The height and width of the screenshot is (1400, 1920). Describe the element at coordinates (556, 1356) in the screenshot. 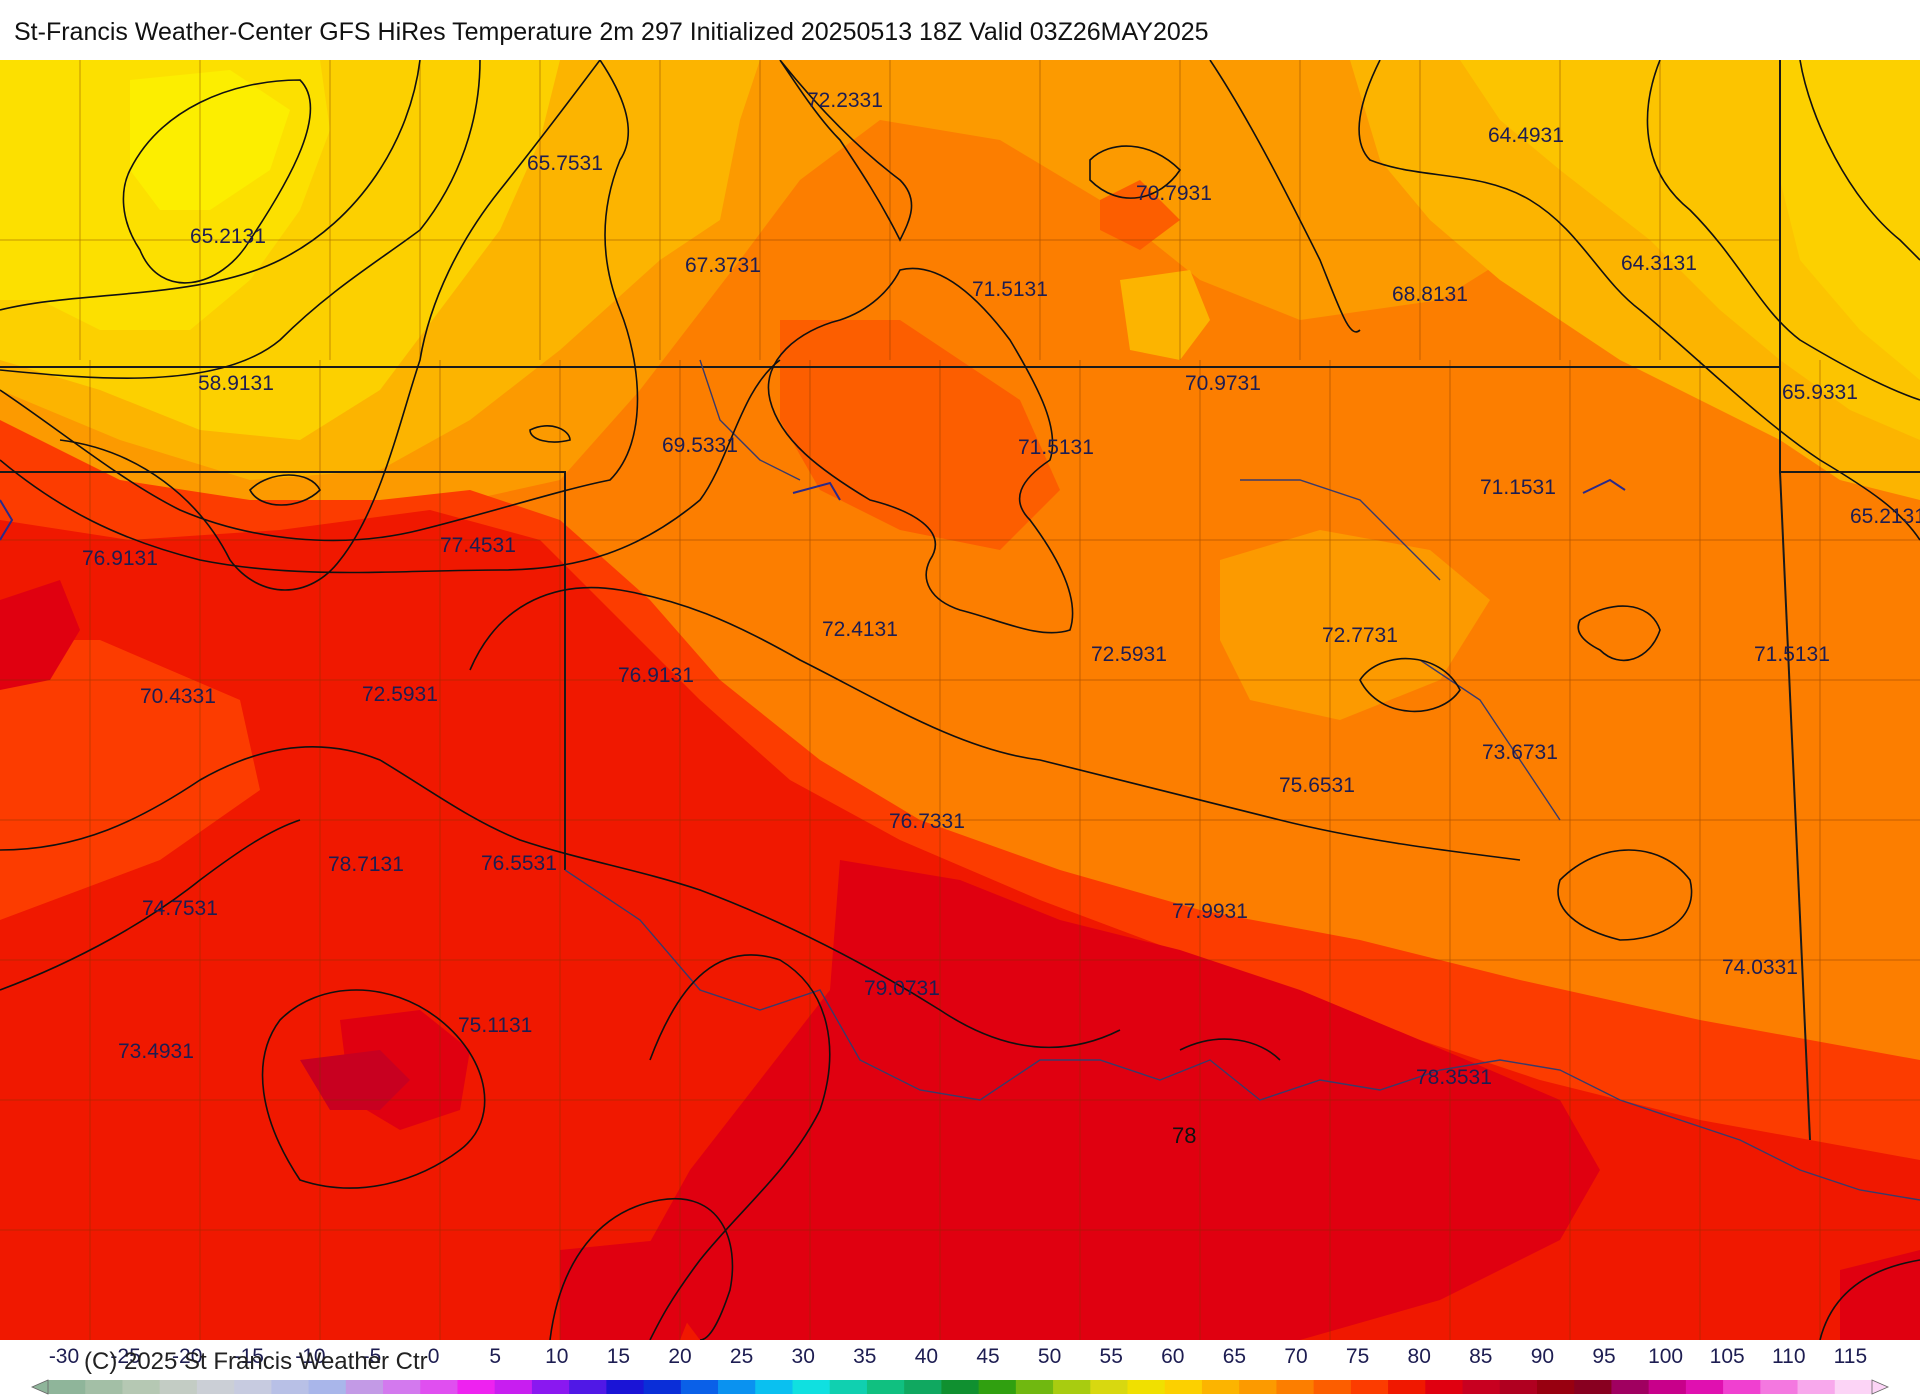

I see `colorbar-tick-label: 10` at that location.